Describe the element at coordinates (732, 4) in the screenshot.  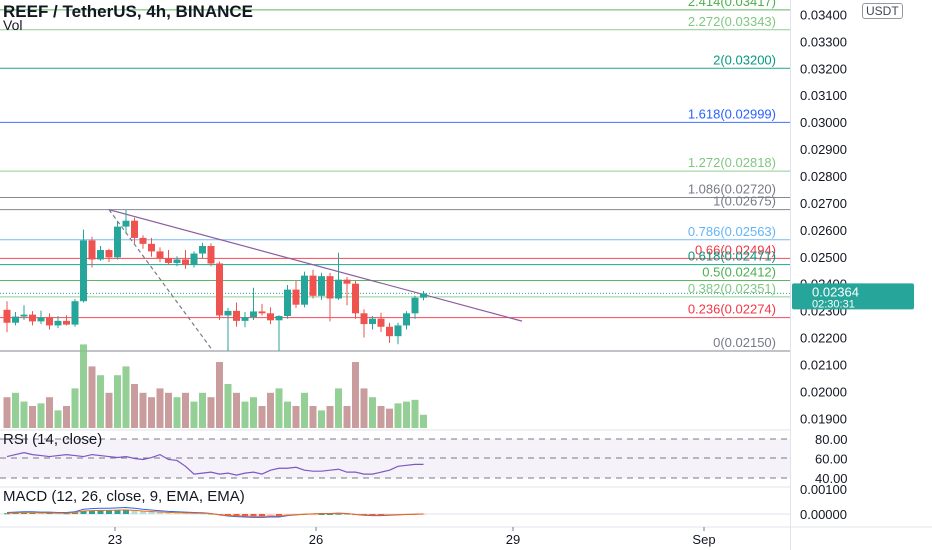
I see `fib-level-label: 2.414(0.03417)` at that location.